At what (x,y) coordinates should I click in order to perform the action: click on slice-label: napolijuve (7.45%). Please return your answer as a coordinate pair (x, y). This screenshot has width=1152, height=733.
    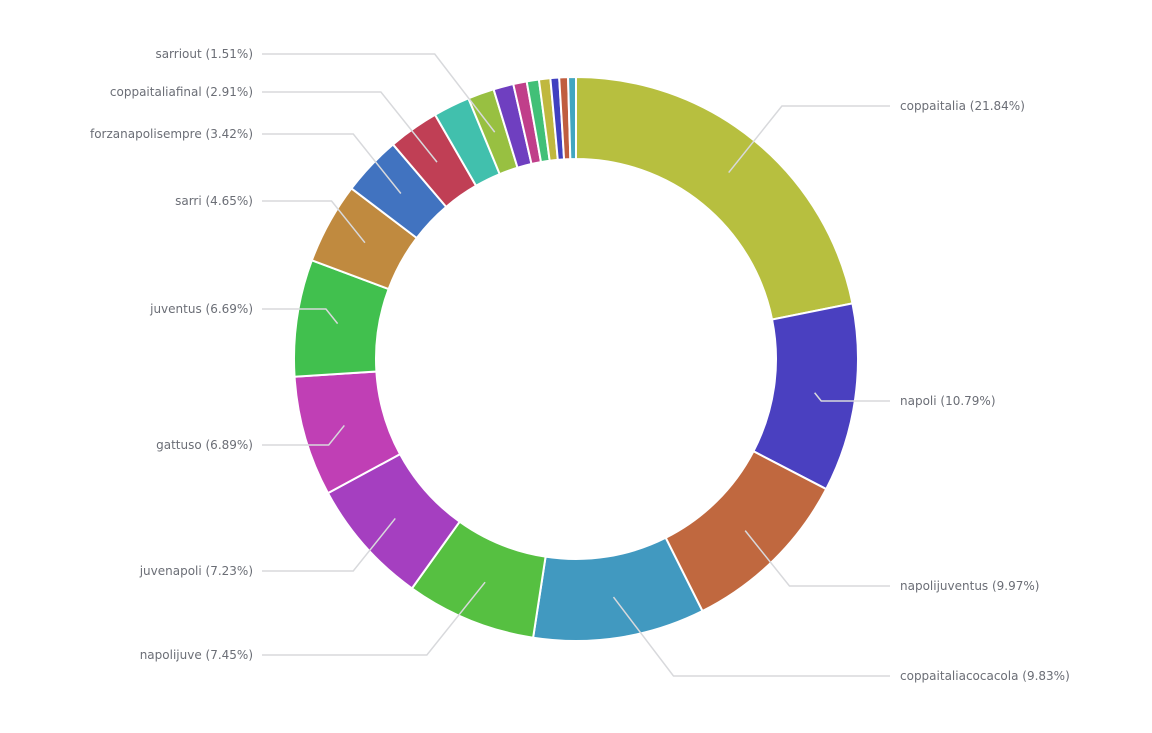
    Looking at the image, I should click on (196, 655).